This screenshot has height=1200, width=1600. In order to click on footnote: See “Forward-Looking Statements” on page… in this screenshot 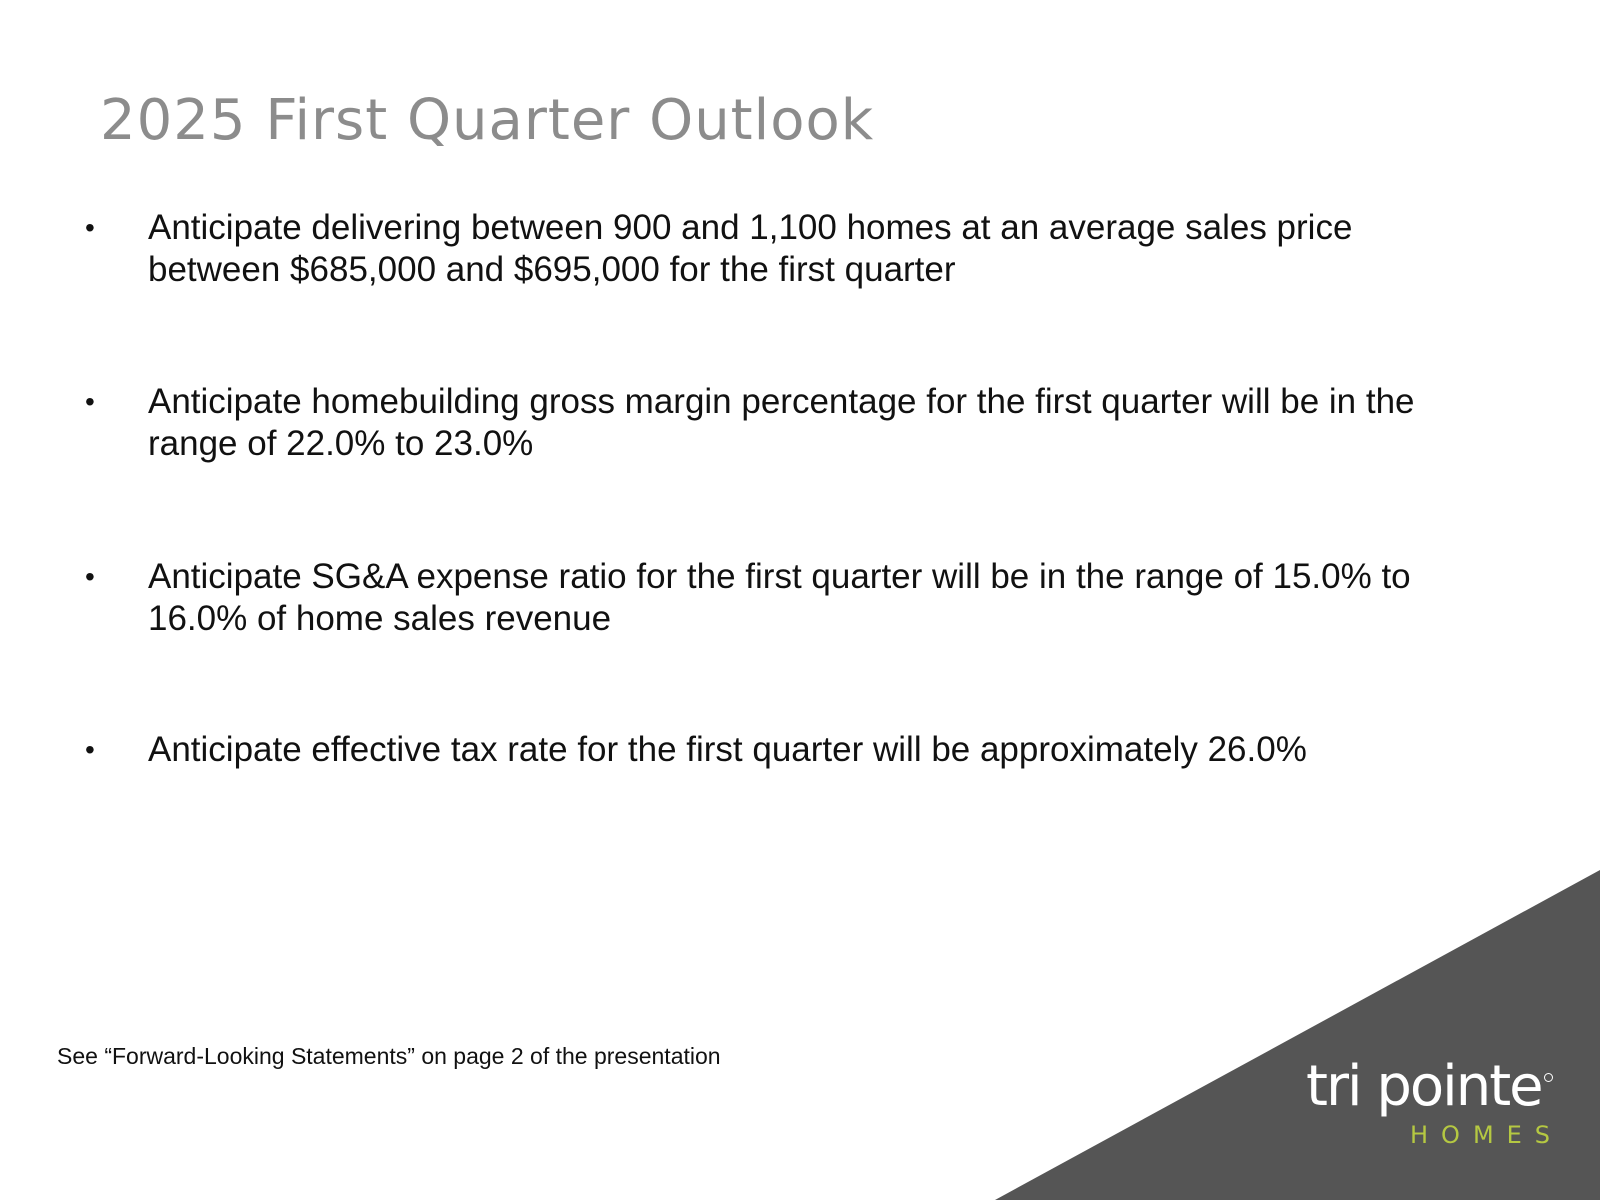, I will do `click(389, 1056)`.